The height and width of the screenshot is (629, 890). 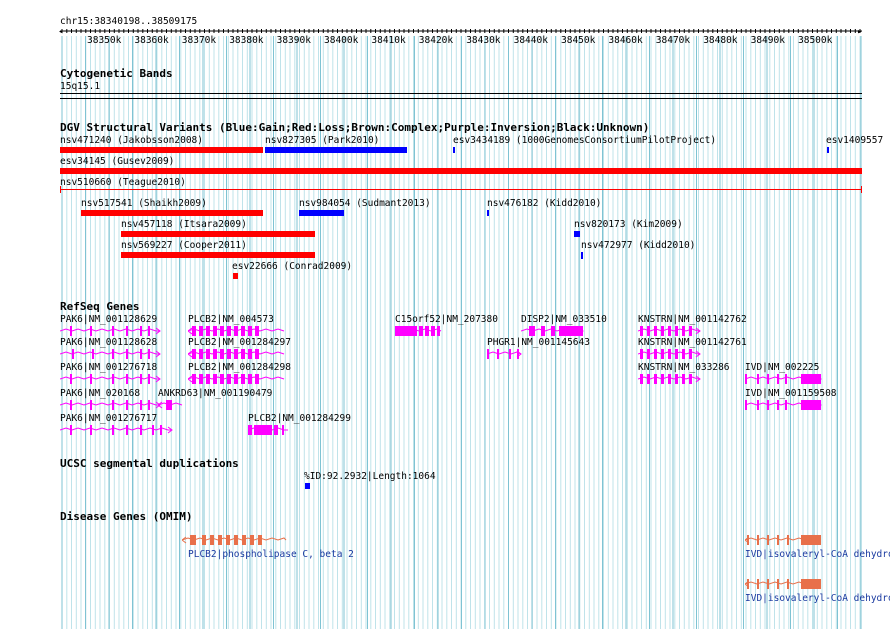 What do you see at coordinates (815, 40) in the screenshot?
I see `ruler-tick-label: 38500k` at bounding box center [815, 40].